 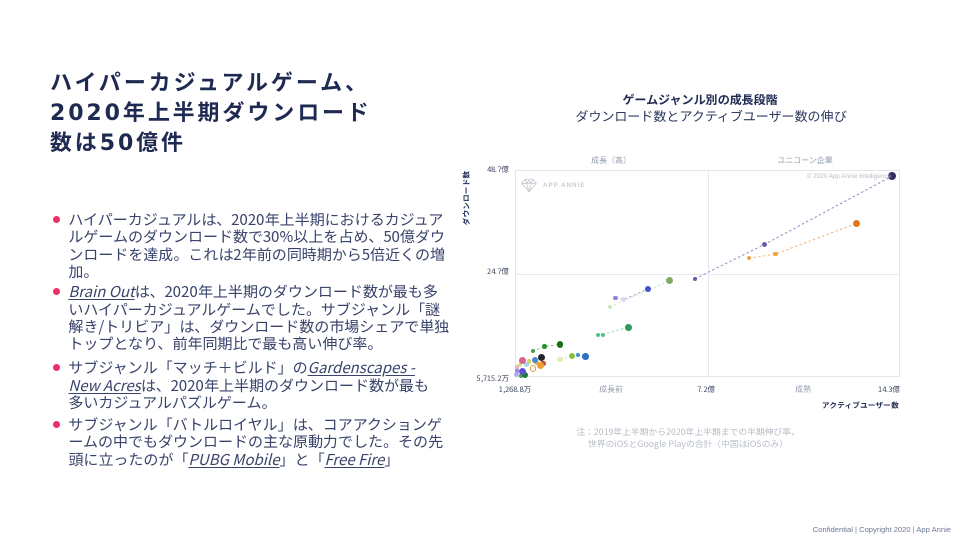 What do you see at coordinates (700, 99) in the screenshot?
I see `chart-title: ゲームジャンル別の成長段階` at bounding box center [700, 99].